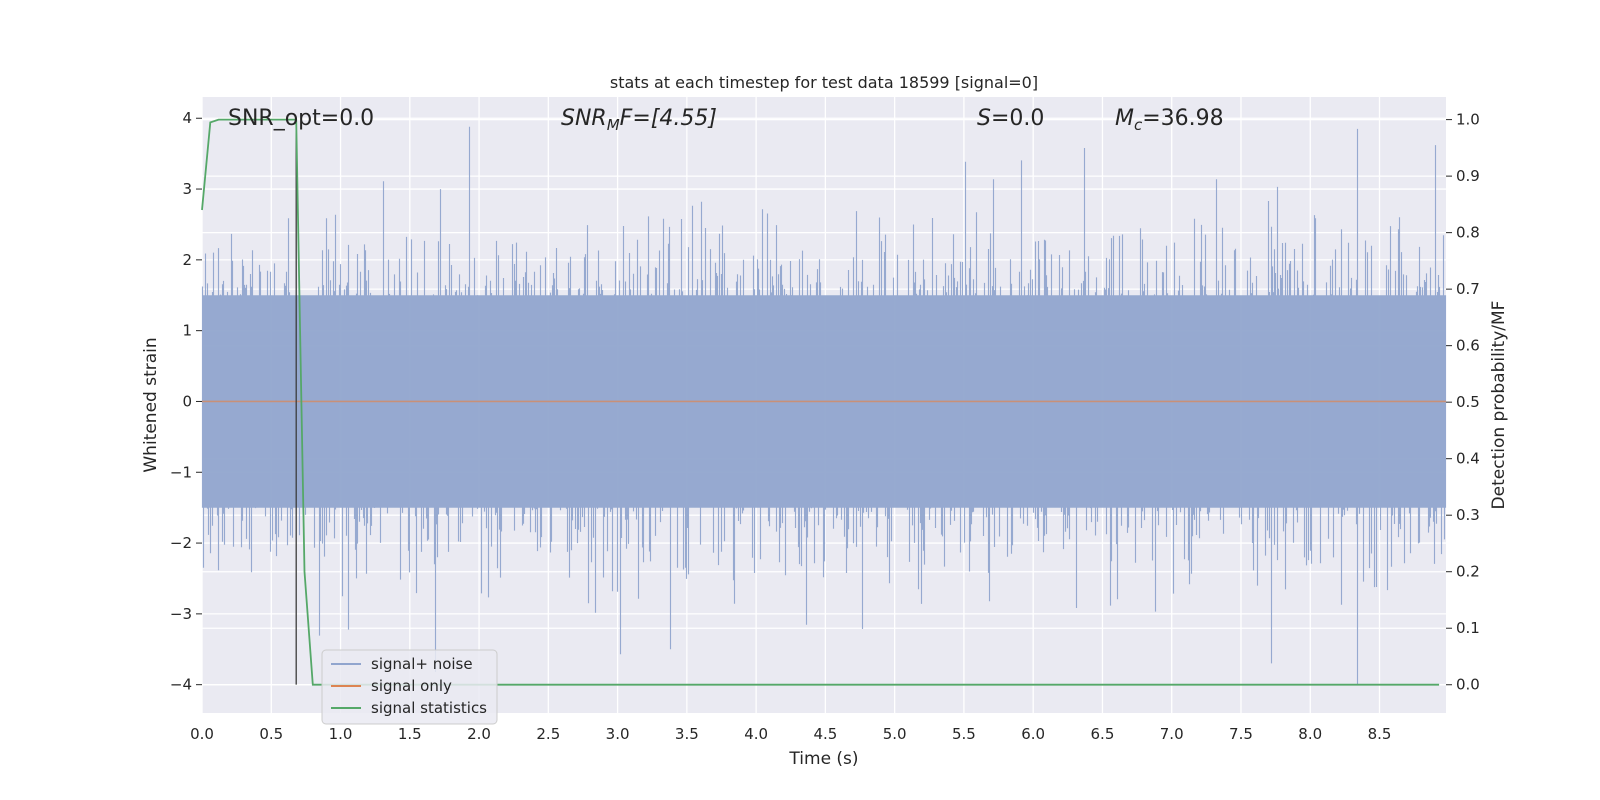 This screenshot has height=800, width=1600. What do you see at coordinates (1468, 459) in the screenshot?
I see `y2-tick-label: 0.4` at bounding box center [1468, 459].